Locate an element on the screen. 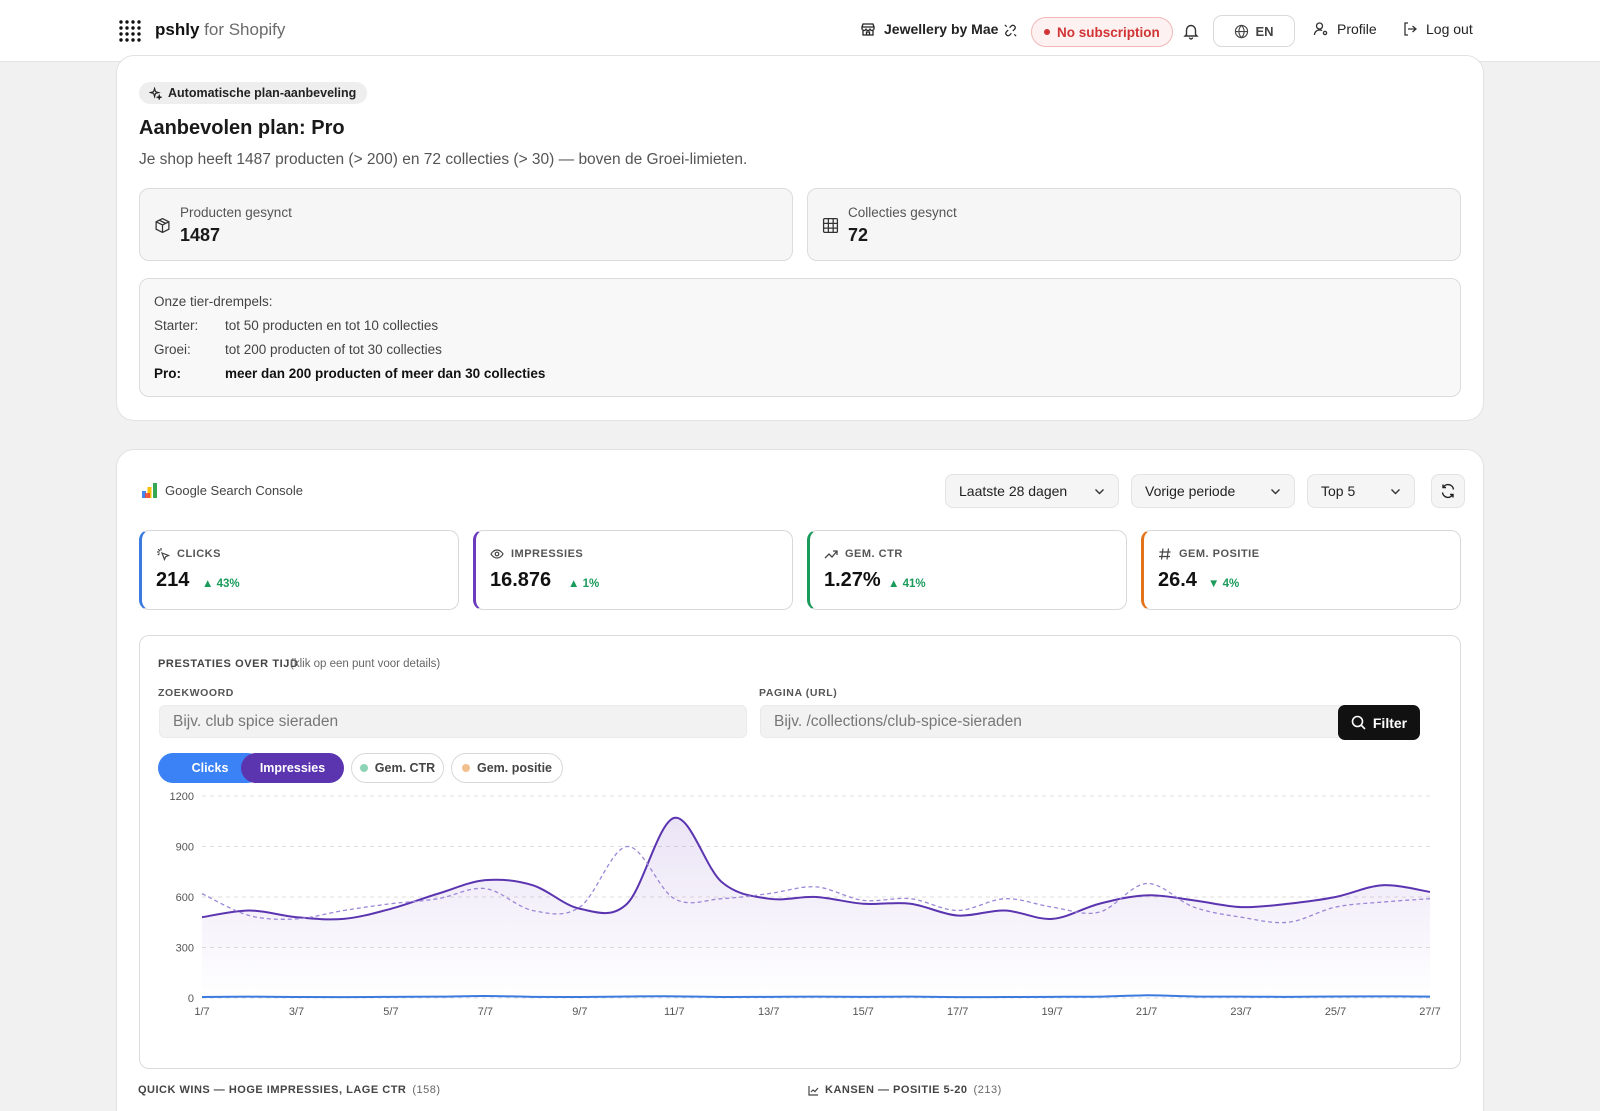 The width and height of the screenshot is (1600, 1111). x-tick-label: 7/7 is located at coordinates (485, 1012).